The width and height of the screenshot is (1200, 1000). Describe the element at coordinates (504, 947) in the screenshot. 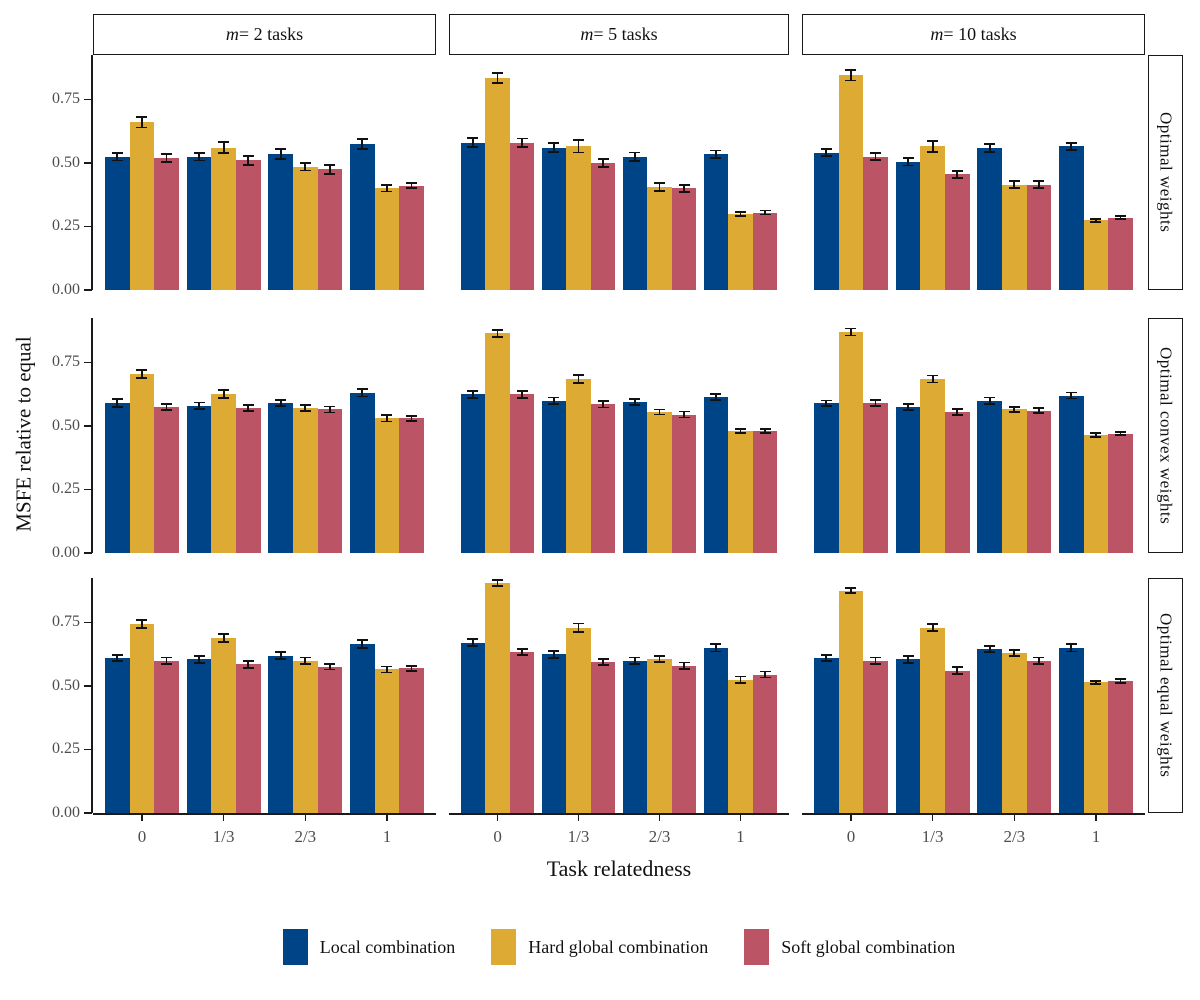

I see `legend-swatch` at that location.